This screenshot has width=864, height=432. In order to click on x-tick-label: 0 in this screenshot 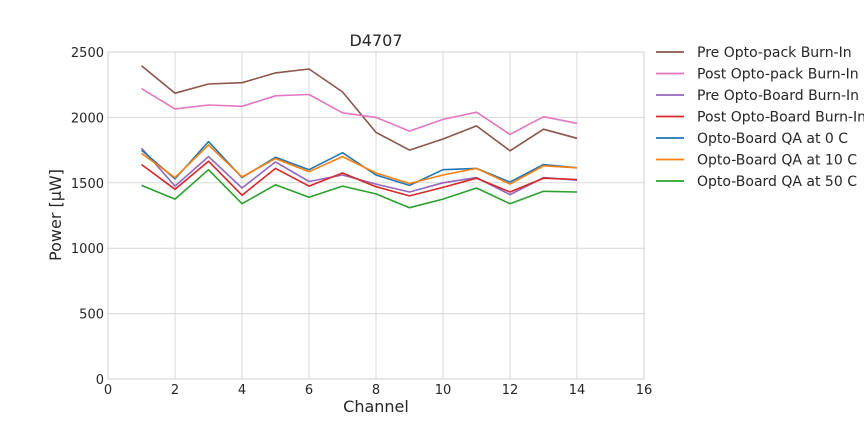, I will do `click(108, 390)`.